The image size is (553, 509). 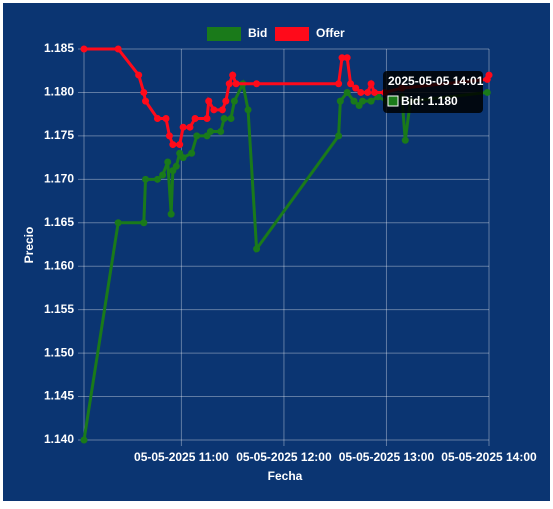 What do you see at coordinates (489, 457) in the screenshot?
I see `x-tick-label: 05-05-2025 14:00` at bounding box center [489, 457].